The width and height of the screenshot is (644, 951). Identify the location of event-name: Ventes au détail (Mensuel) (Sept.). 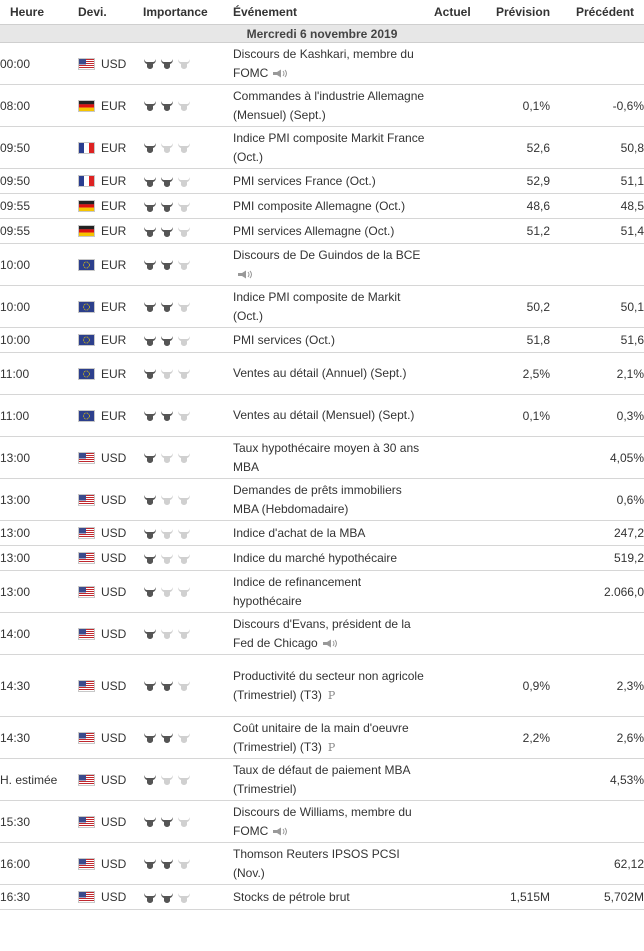
(324, 415).